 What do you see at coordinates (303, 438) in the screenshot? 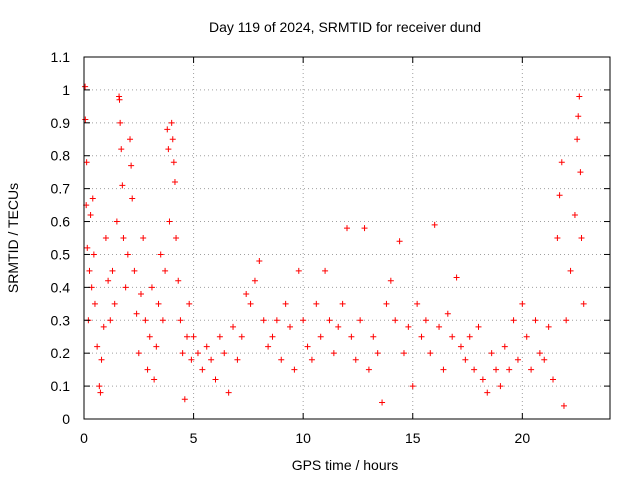
I see `x-tick-label: 10` at bounding box center [303, 438].